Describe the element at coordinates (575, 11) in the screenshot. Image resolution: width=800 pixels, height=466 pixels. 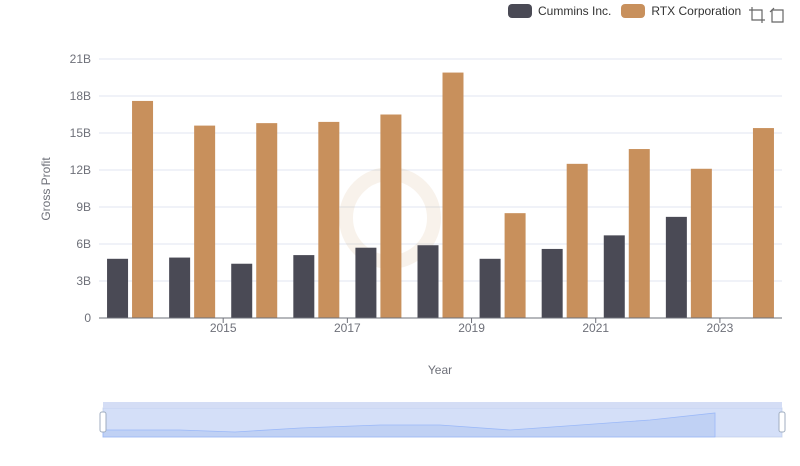
I see `legend-label-cummins: Cummins Inc.` at that location.